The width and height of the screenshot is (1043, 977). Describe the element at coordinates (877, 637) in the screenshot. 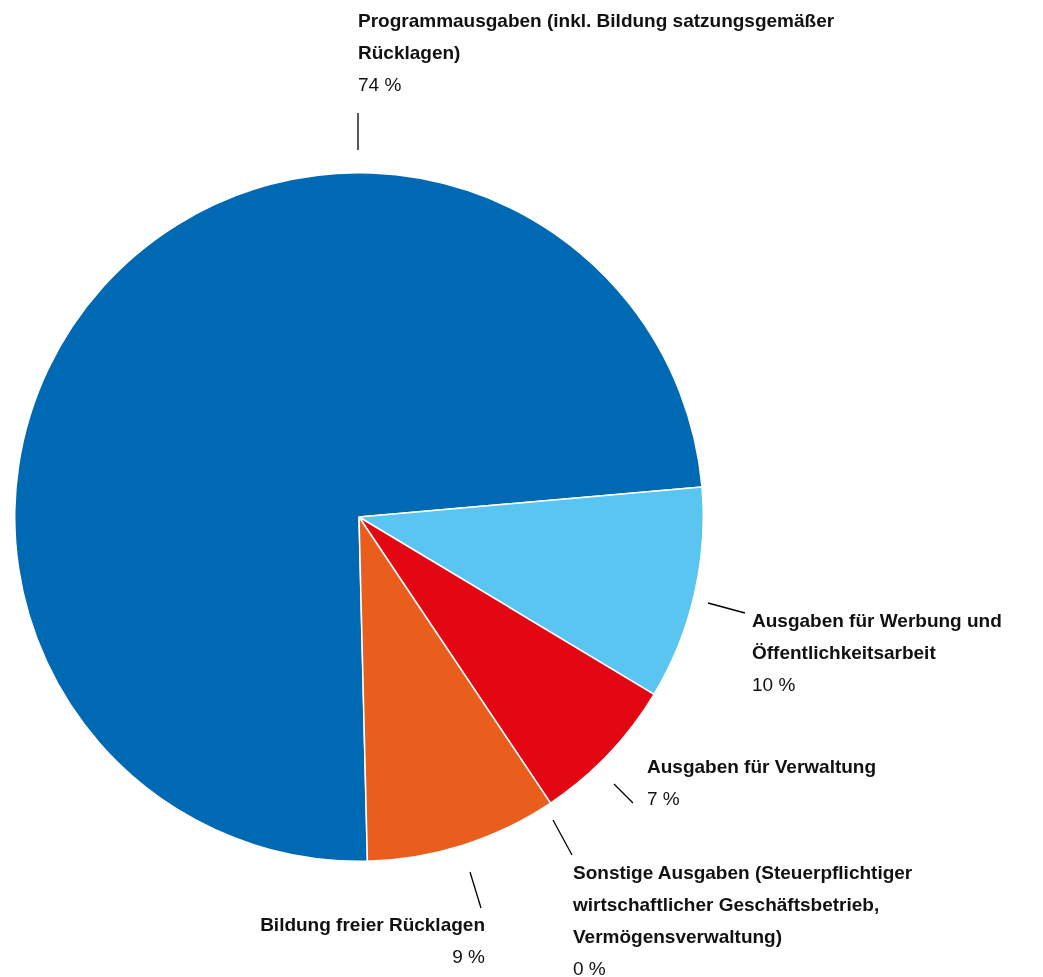

I see `slice-label: Ausgaben für Werbung und Öffentlichkeitsarbeit` at that location.